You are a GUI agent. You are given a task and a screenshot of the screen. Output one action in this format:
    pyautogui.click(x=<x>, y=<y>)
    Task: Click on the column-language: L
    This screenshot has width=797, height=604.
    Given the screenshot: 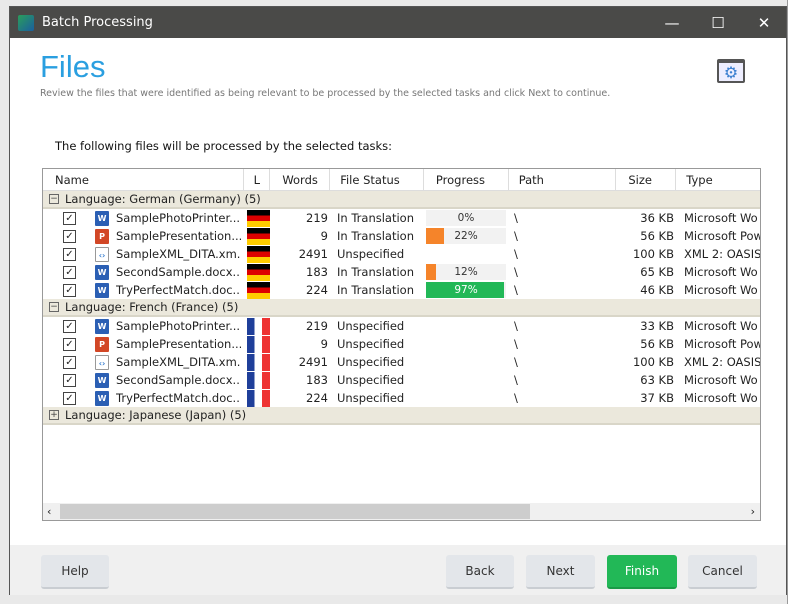 What is the action you would take?
    pyautogui.click(x=257, y=179)
    